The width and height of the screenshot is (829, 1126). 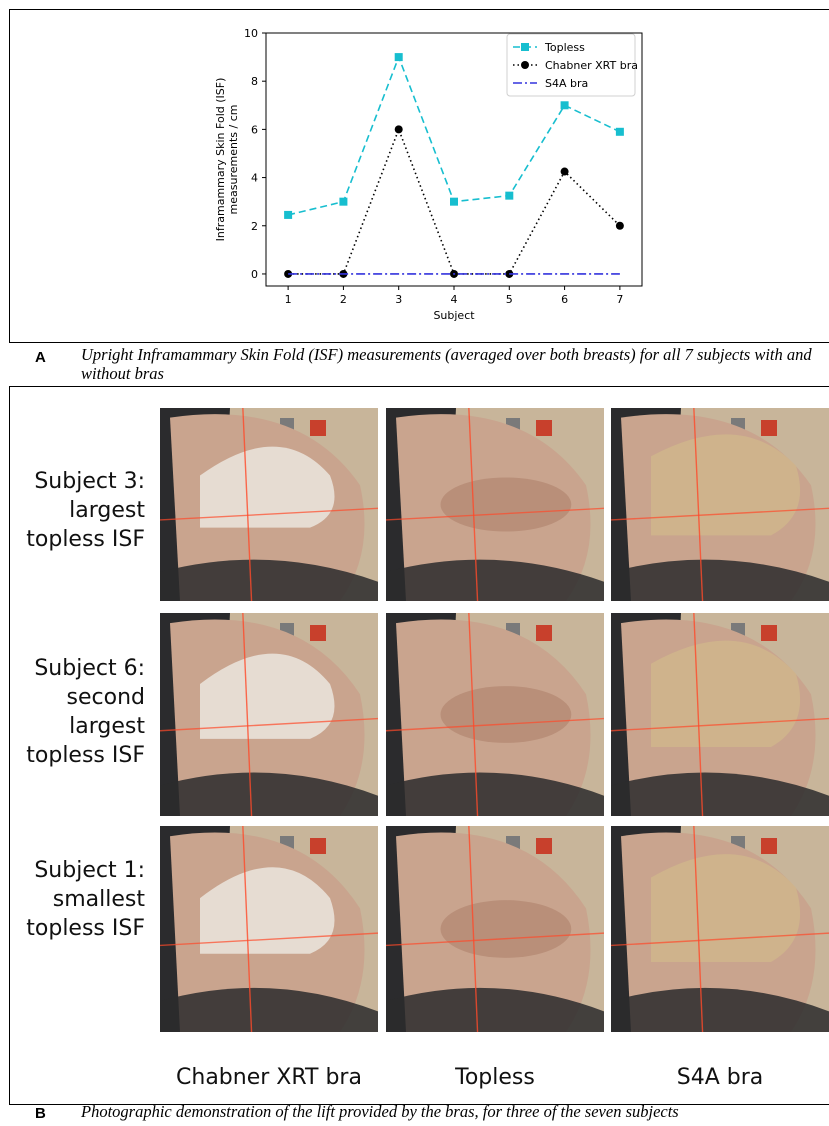 I want to click on y-tick-label: 2, so click(x=254, y=226).